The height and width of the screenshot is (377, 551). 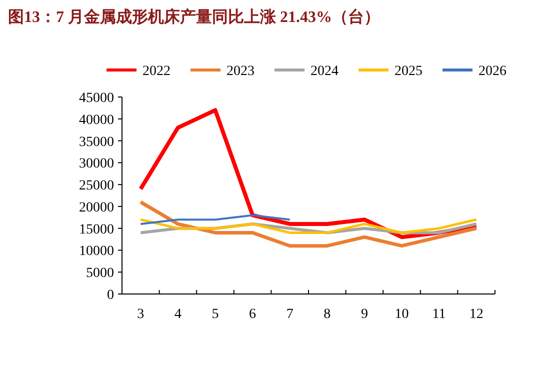 I want to click on y-tick-label: 10000, so click(x=96, y=252).